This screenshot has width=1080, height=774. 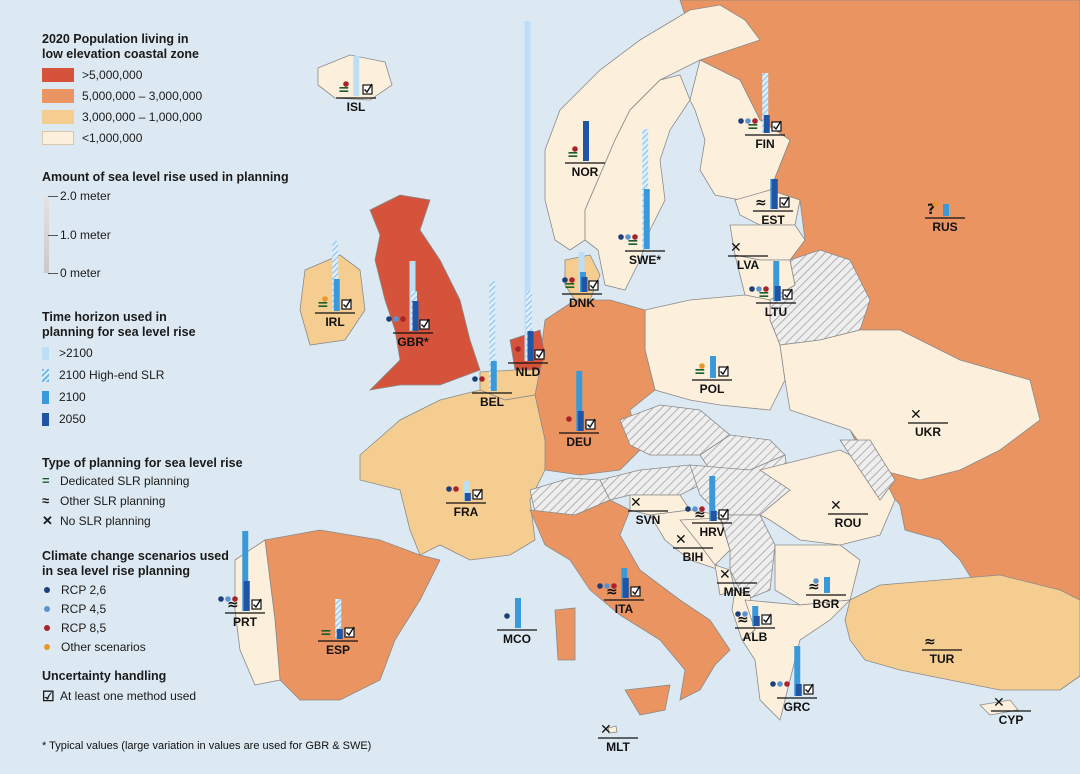 What do you see at coordinates (104, 676) in the screenshot?
I see `legend-uncertainty-title: Uncertainty handling` at bounding box center [104, 676].